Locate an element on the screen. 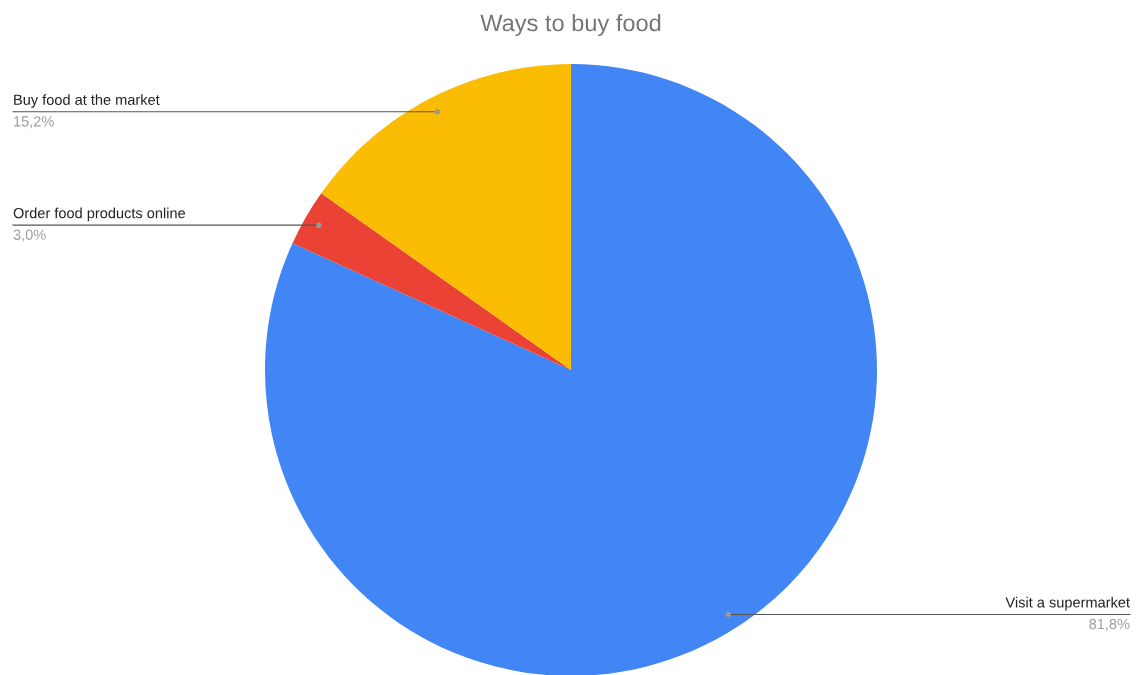  slice-label: Visit a supermarket is located at coordinates (1067, 603).